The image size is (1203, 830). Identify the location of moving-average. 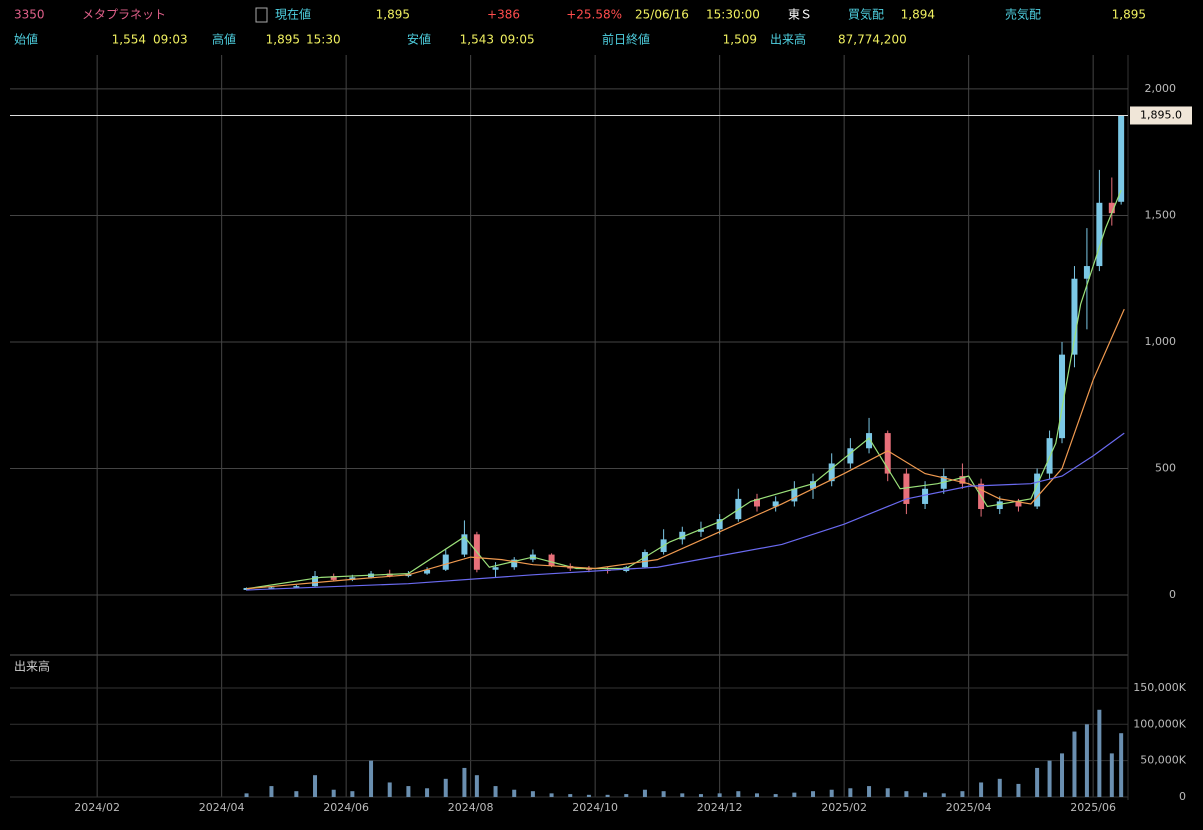
(685, 511).